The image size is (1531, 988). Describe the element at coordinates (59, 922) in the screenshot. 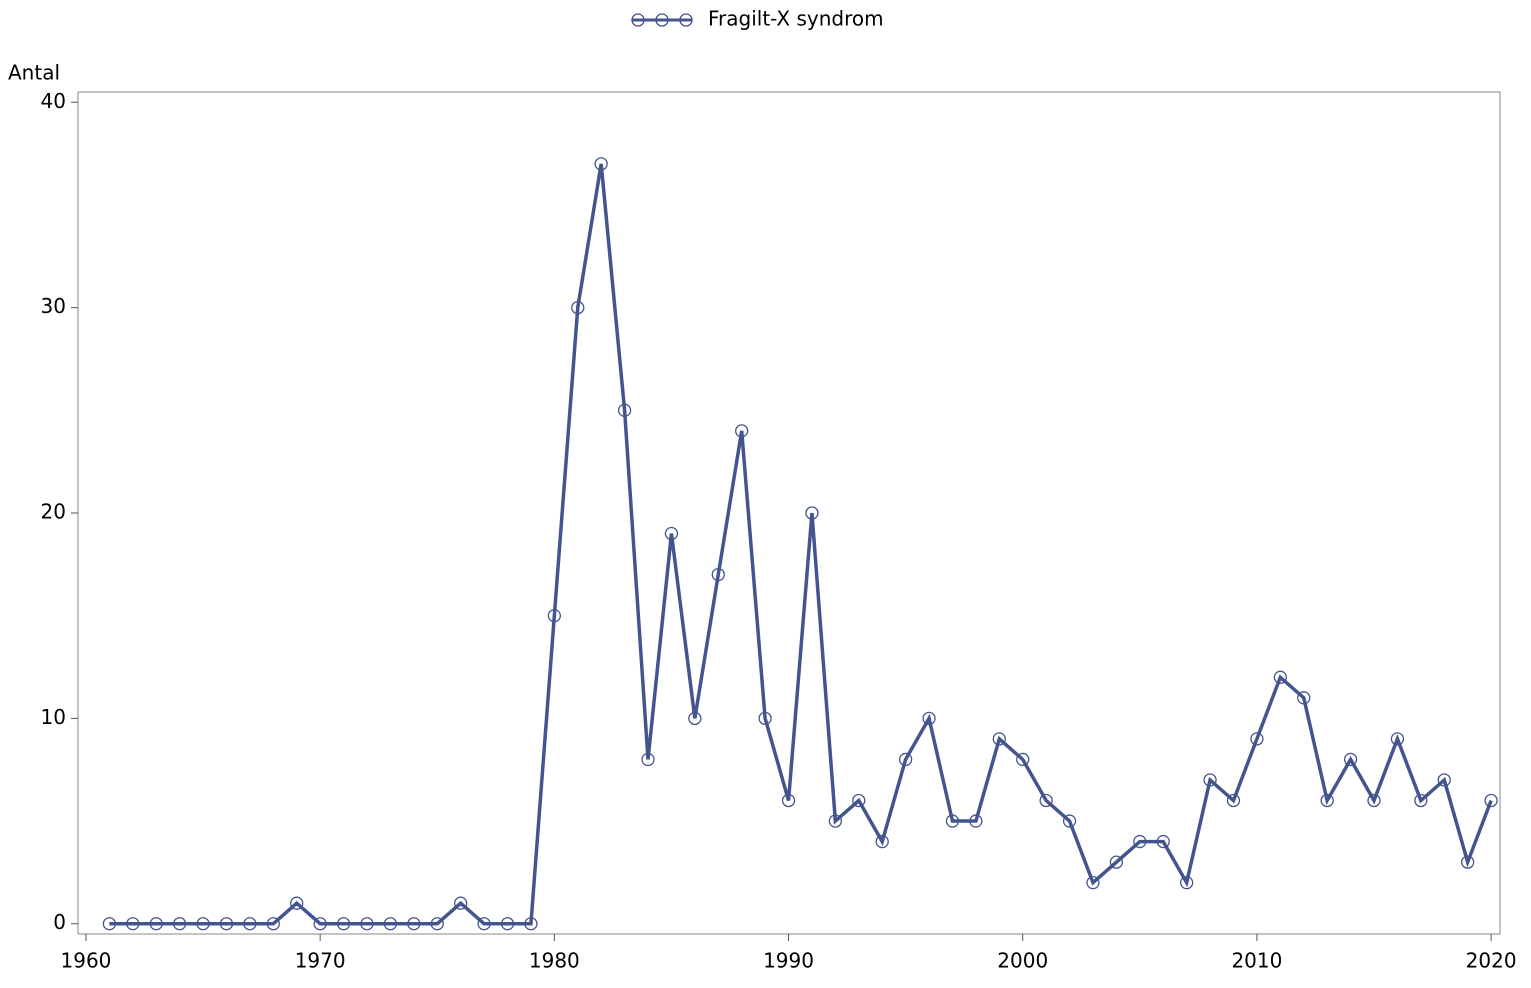

I see `y-tick-label: 0` at that location.